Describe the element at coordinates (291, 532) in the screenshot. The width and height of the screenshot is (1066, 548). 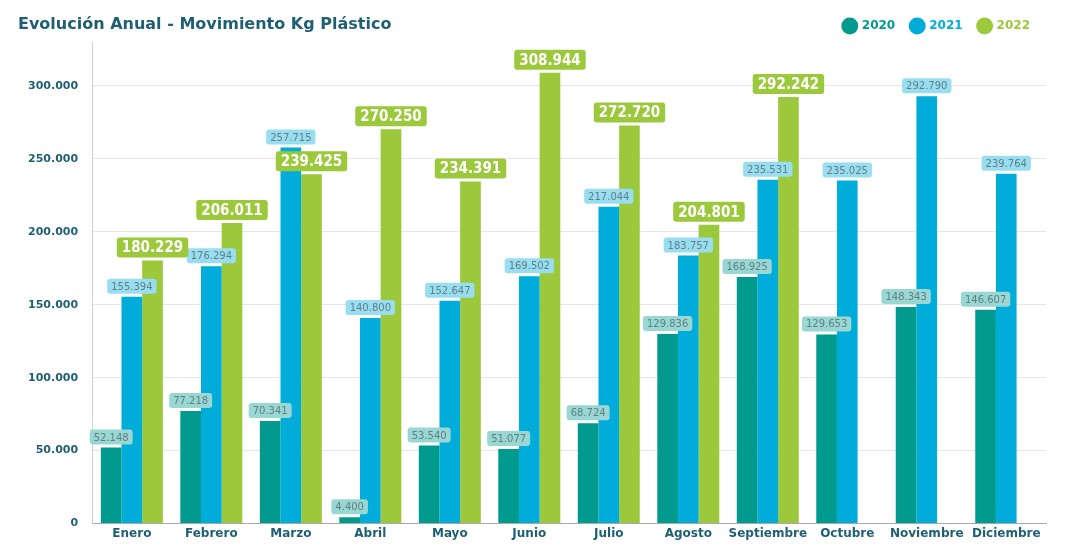
I see `x-tick-label: Marzo` at that location.